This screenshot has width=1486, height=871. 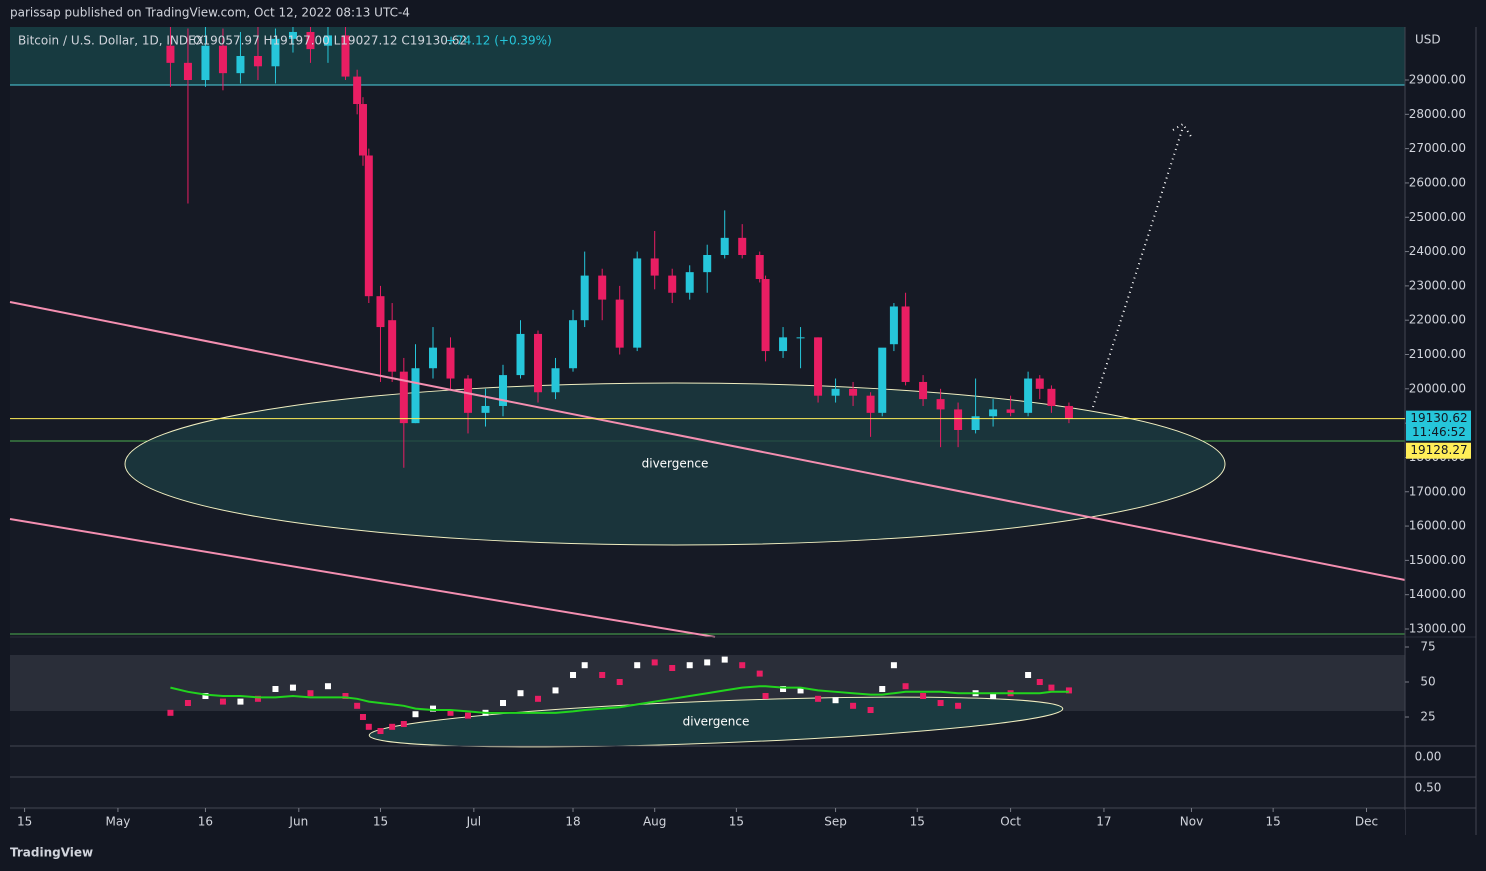 What do you see at coordinates (1437, 80) in the screenshot?
I see `y-tick-label: 29000.00` at bounding box center [1437, 80].